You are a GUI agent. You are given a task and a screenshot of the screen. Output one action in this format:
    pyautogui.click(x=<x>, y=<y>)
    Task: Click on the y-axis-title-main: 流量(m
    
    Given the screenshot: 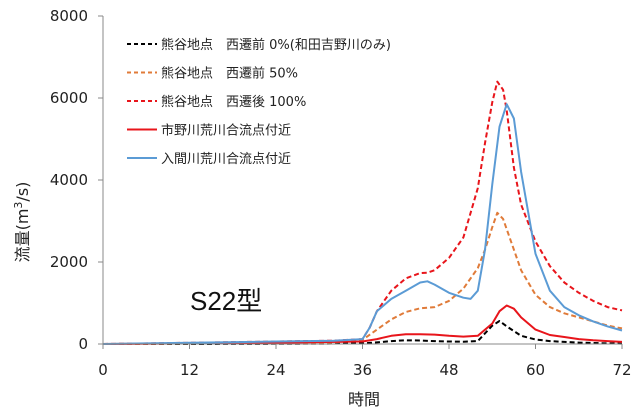 What is the action you would take?
    pyautogui.click(x=22, y=236)
    